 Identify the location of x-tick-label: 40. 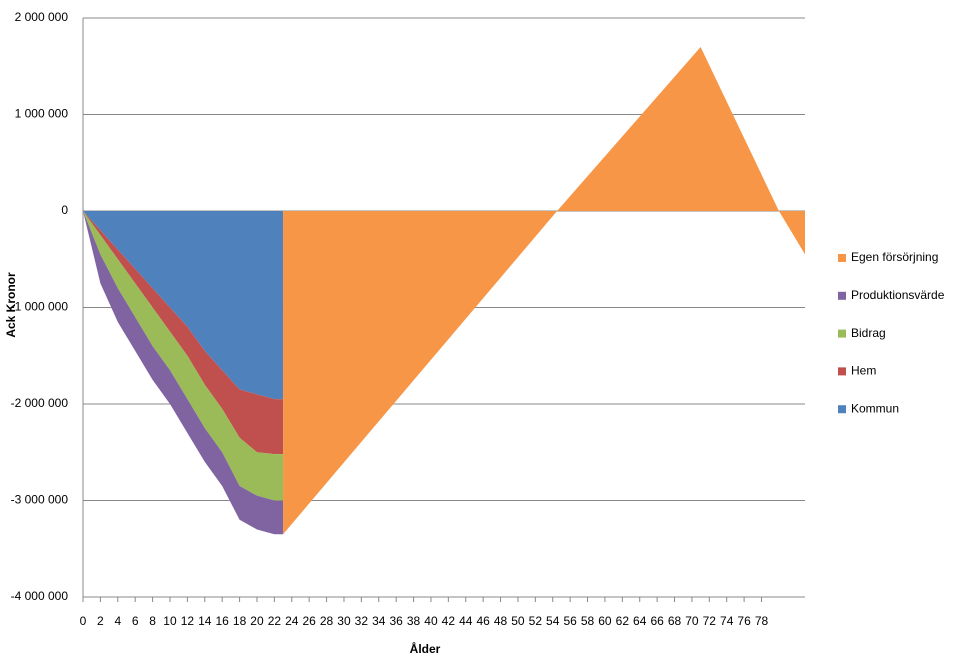
(431, 621).